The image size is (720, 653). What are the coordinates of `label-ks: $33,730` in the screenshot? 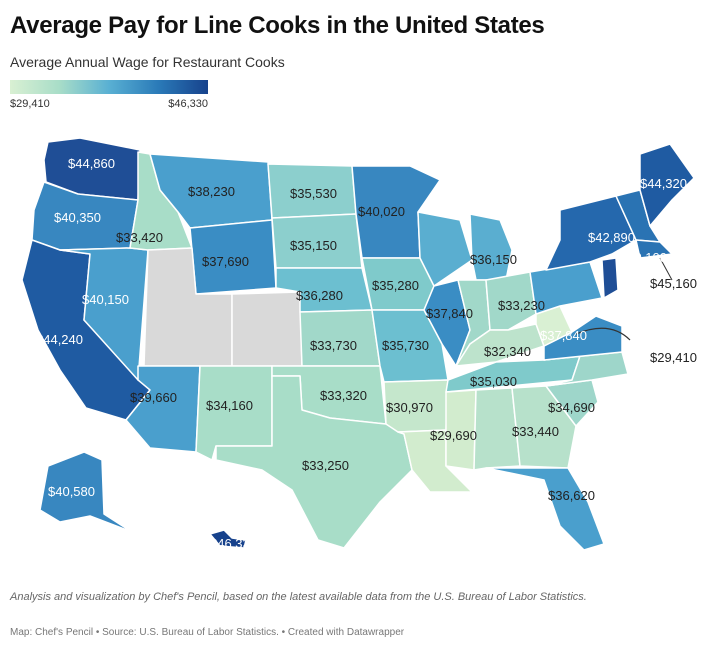 It's located at (333, 345).